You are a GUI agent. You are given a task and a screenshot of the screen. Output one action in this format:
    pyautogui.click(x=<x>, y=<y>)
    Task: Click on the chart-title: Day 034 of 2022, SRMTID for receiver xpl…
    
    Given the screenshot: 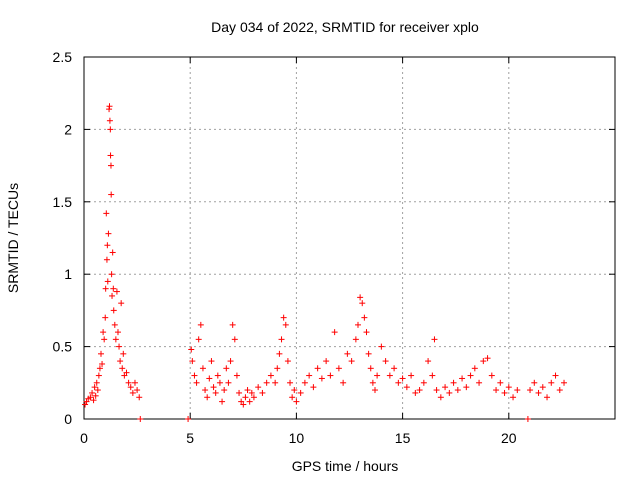 What is the action you would take?
    pyautogui.click(x=345, y=27)
    